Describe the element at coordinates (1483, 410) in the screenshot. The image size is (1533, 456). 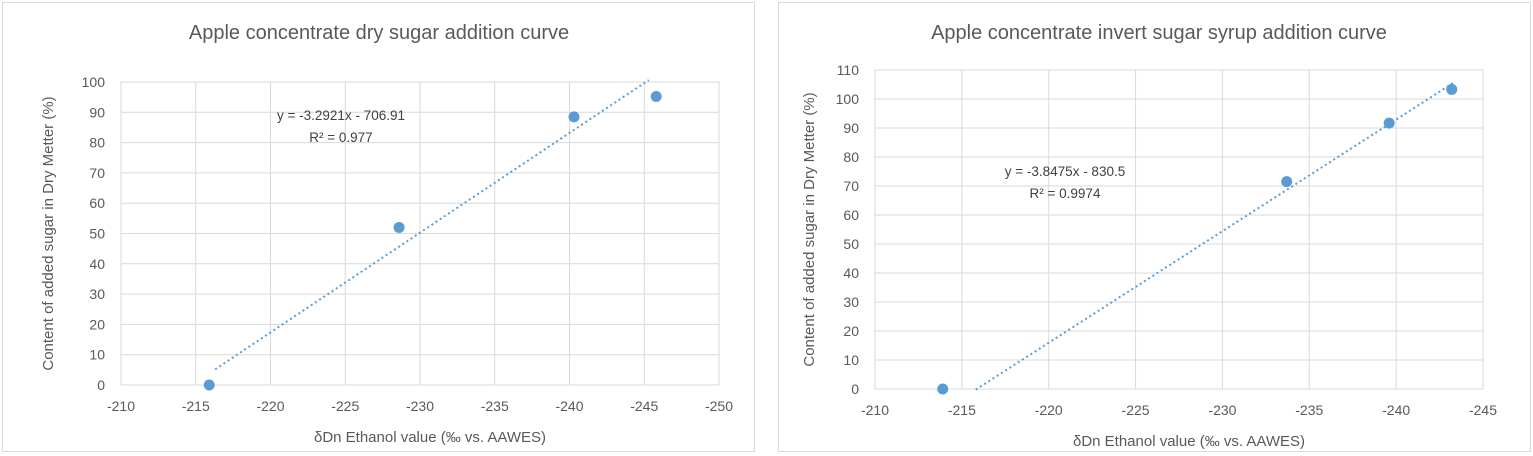
I see `c2-x-tick-label: -245` at that location.